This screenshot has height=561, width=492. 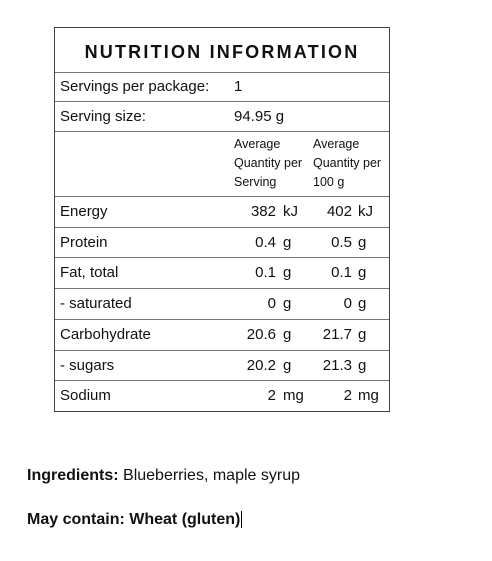 I want to click on text-cursor, so click(x=242, y=519).